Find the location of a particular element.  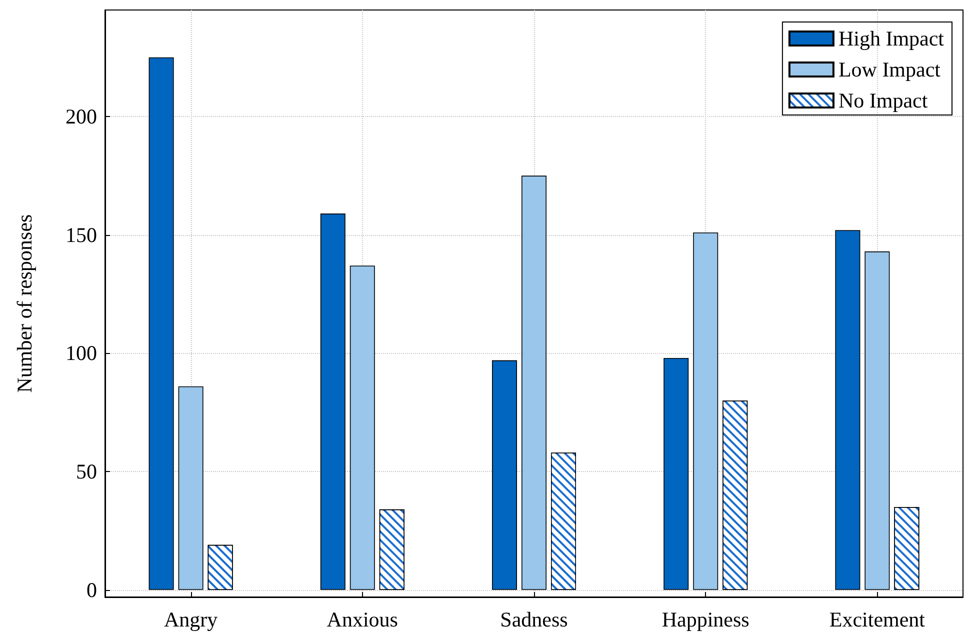

y-tick-label: 100 is located at coordinates (81, 353).